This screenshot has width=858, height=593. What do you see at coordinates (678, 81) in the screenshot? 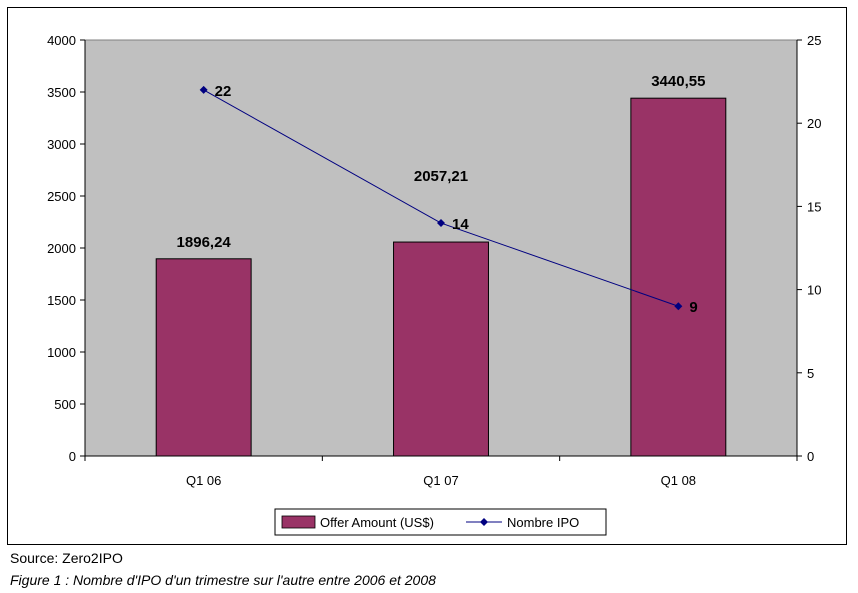
I see `data-label-offer-amount: 3440,55` at bounding box center [678, 81].